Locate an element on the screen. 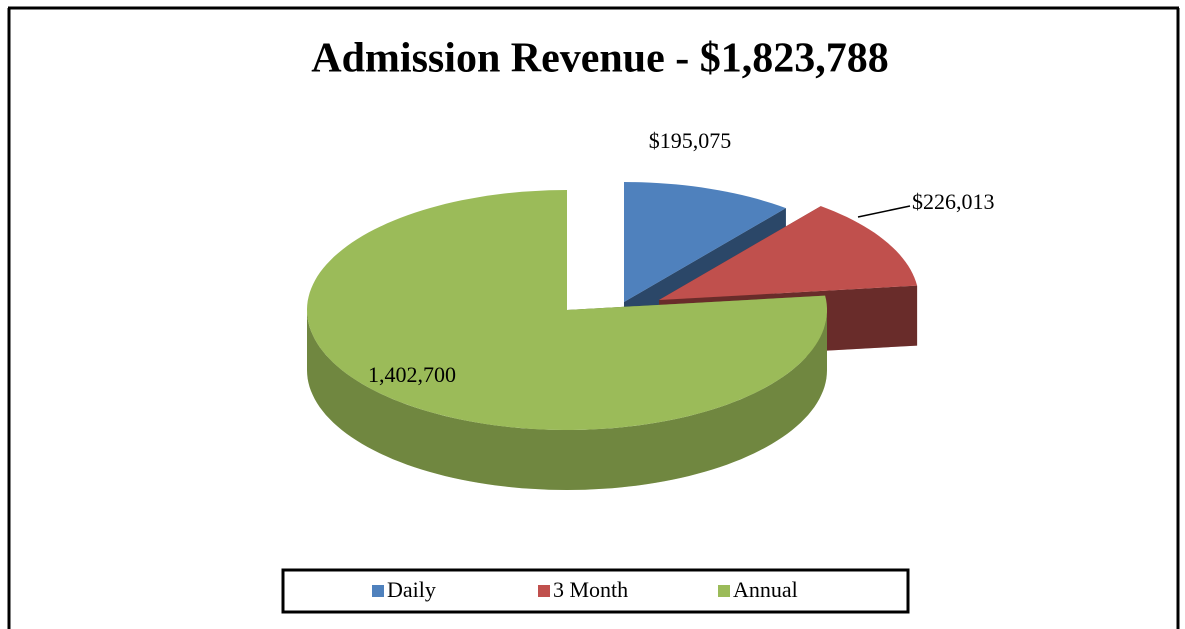 The height and width of the screenshot is (629, 1185). legend-box is located at coordinates (595, 591).